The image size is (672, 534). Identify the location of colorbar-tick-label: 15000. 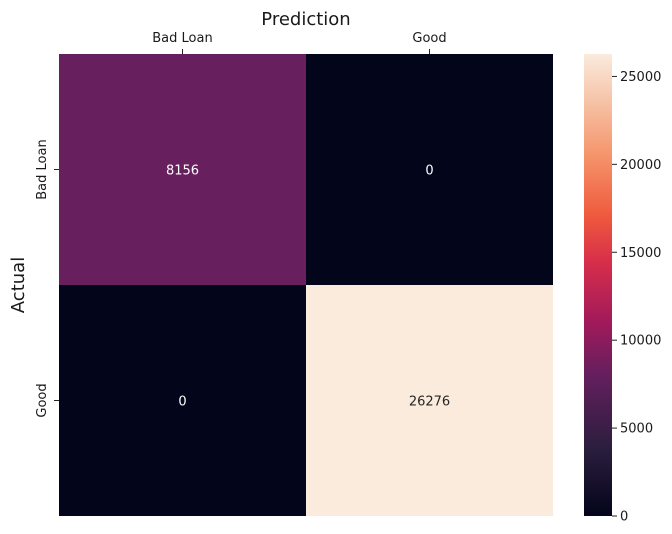
(640, 253).